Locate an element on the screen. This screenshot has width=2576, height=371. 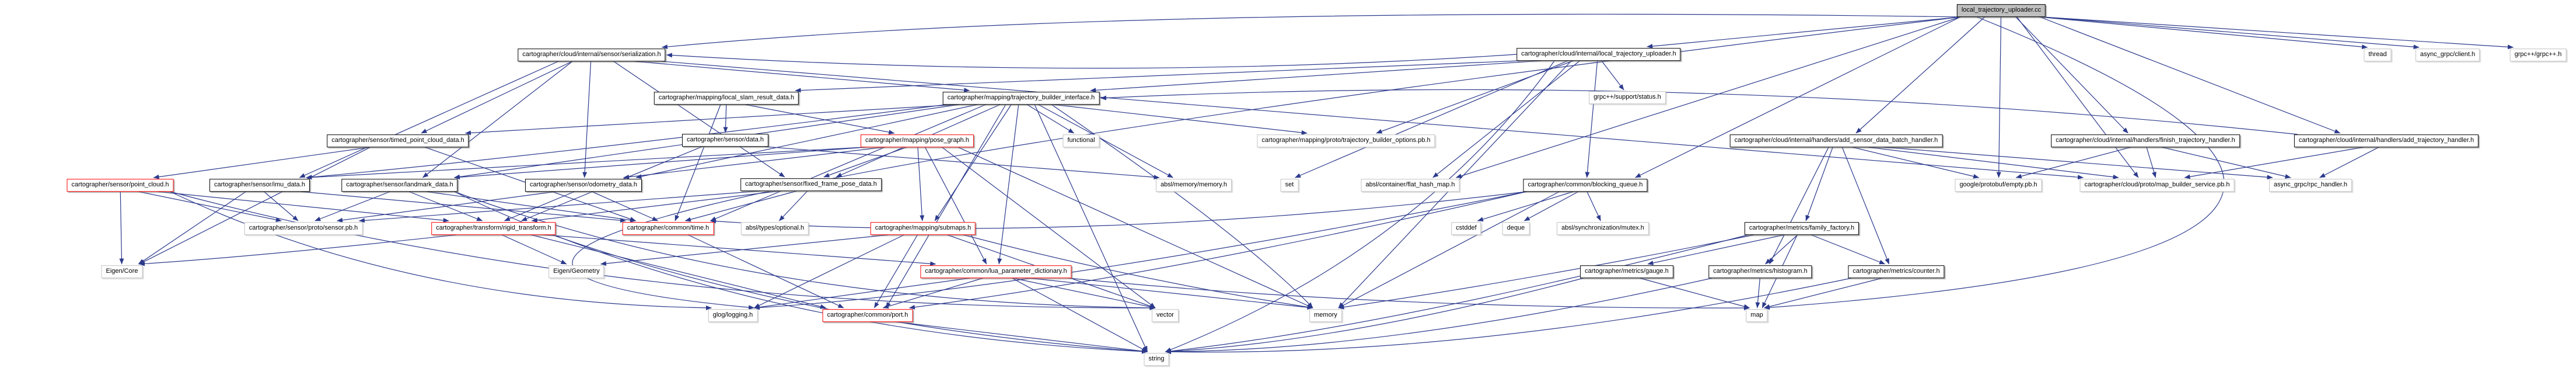
include-edge-lua-map is located at coordinates (1409, 294).